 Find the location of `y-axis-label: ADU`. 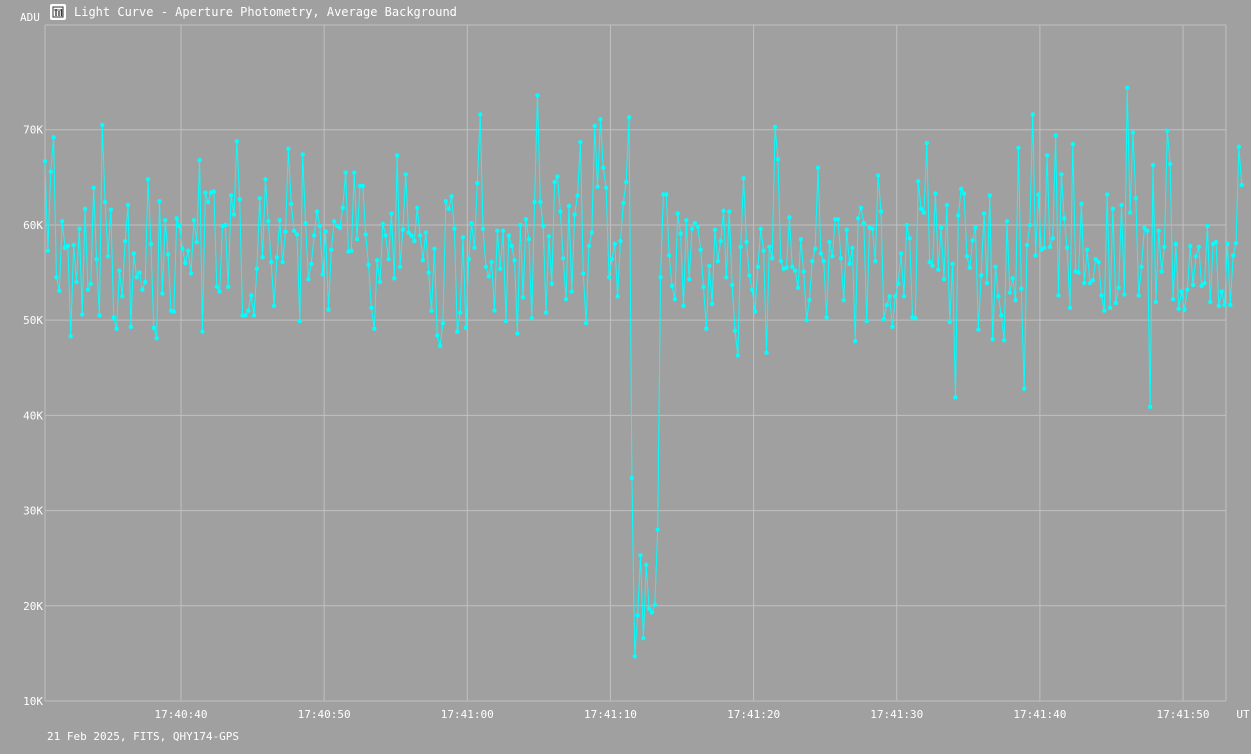

y-axis-label: ADU is located at coordinates (30, 17).